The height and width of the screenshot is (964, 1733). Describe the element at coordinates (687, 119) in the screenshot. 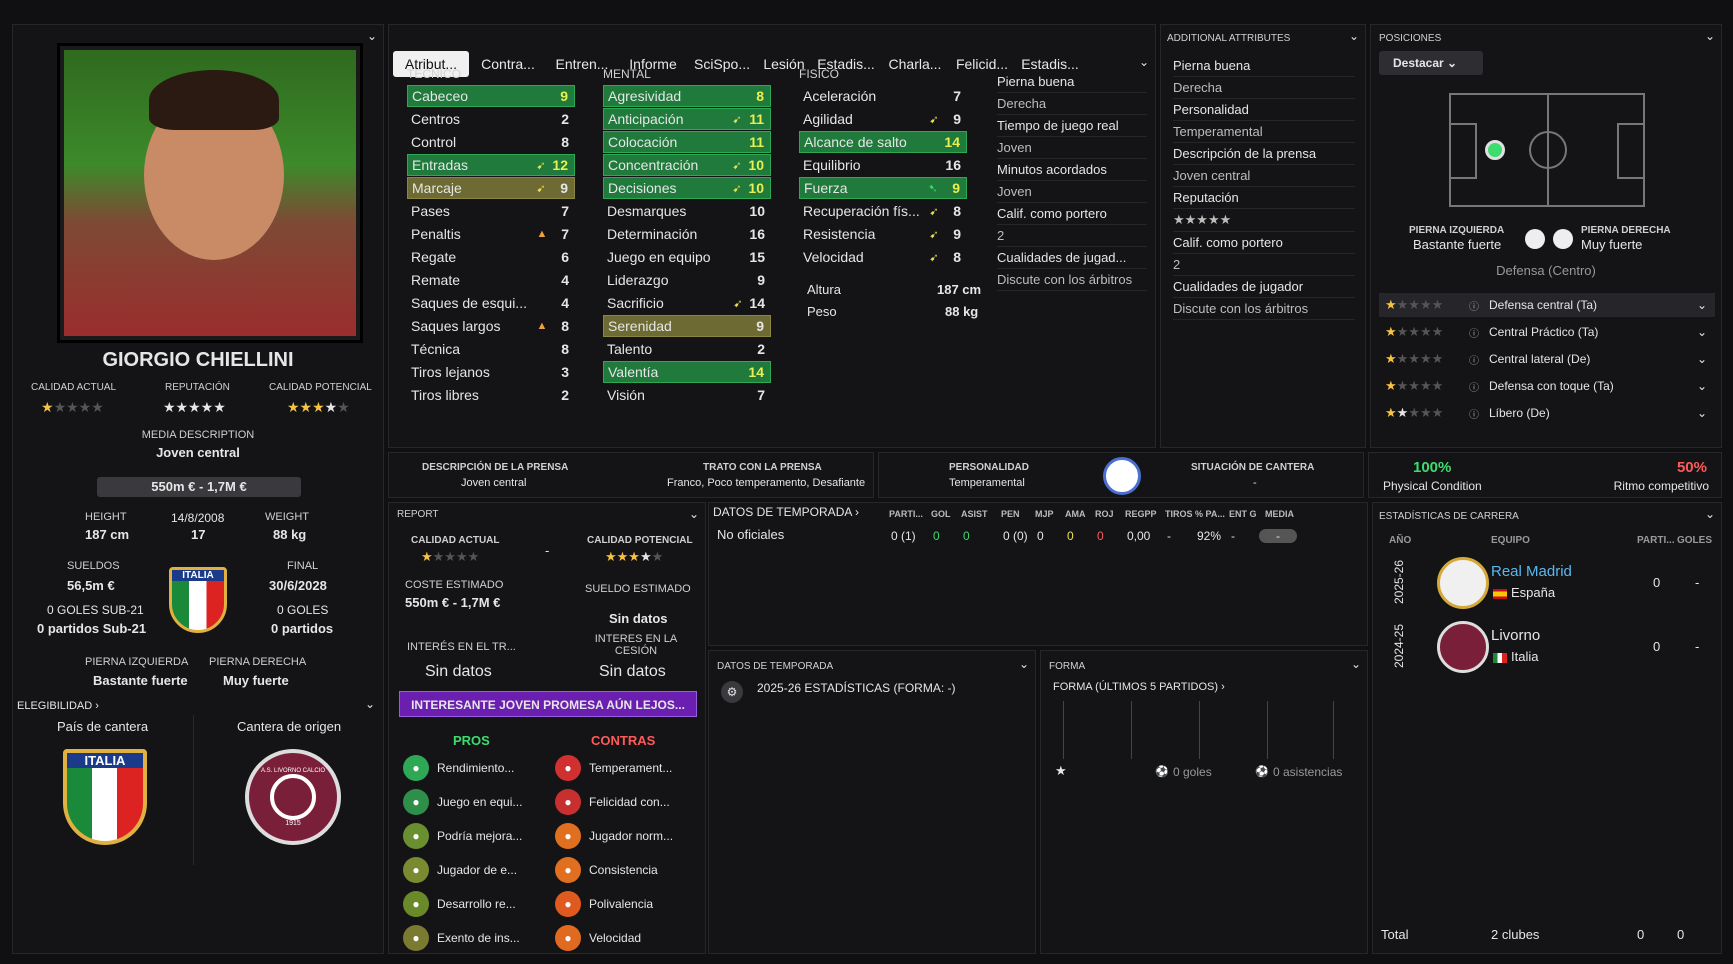

I see `mental-row: Anticipación ➹ 11` at that location.